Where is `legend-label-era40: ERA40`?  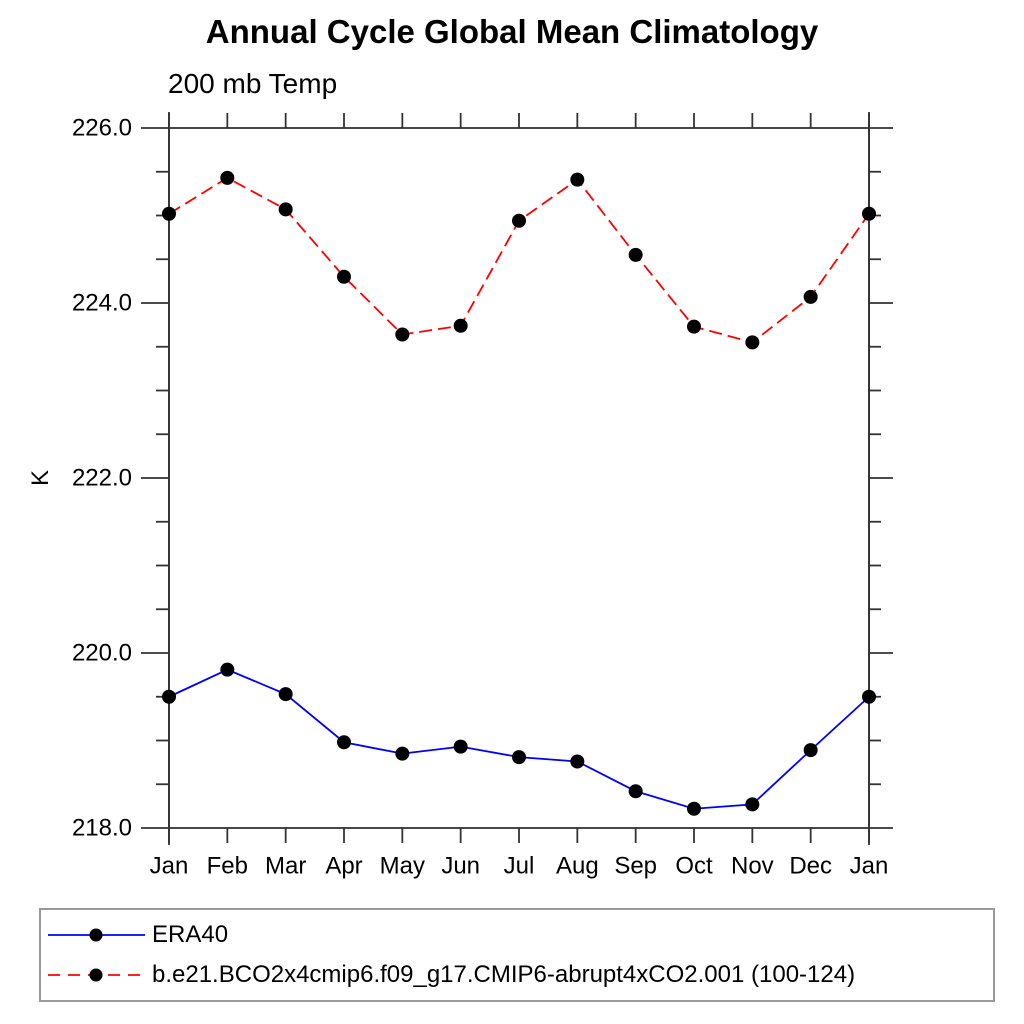 legend-label-era40: ERA40 is located at coordinates (190, 935).